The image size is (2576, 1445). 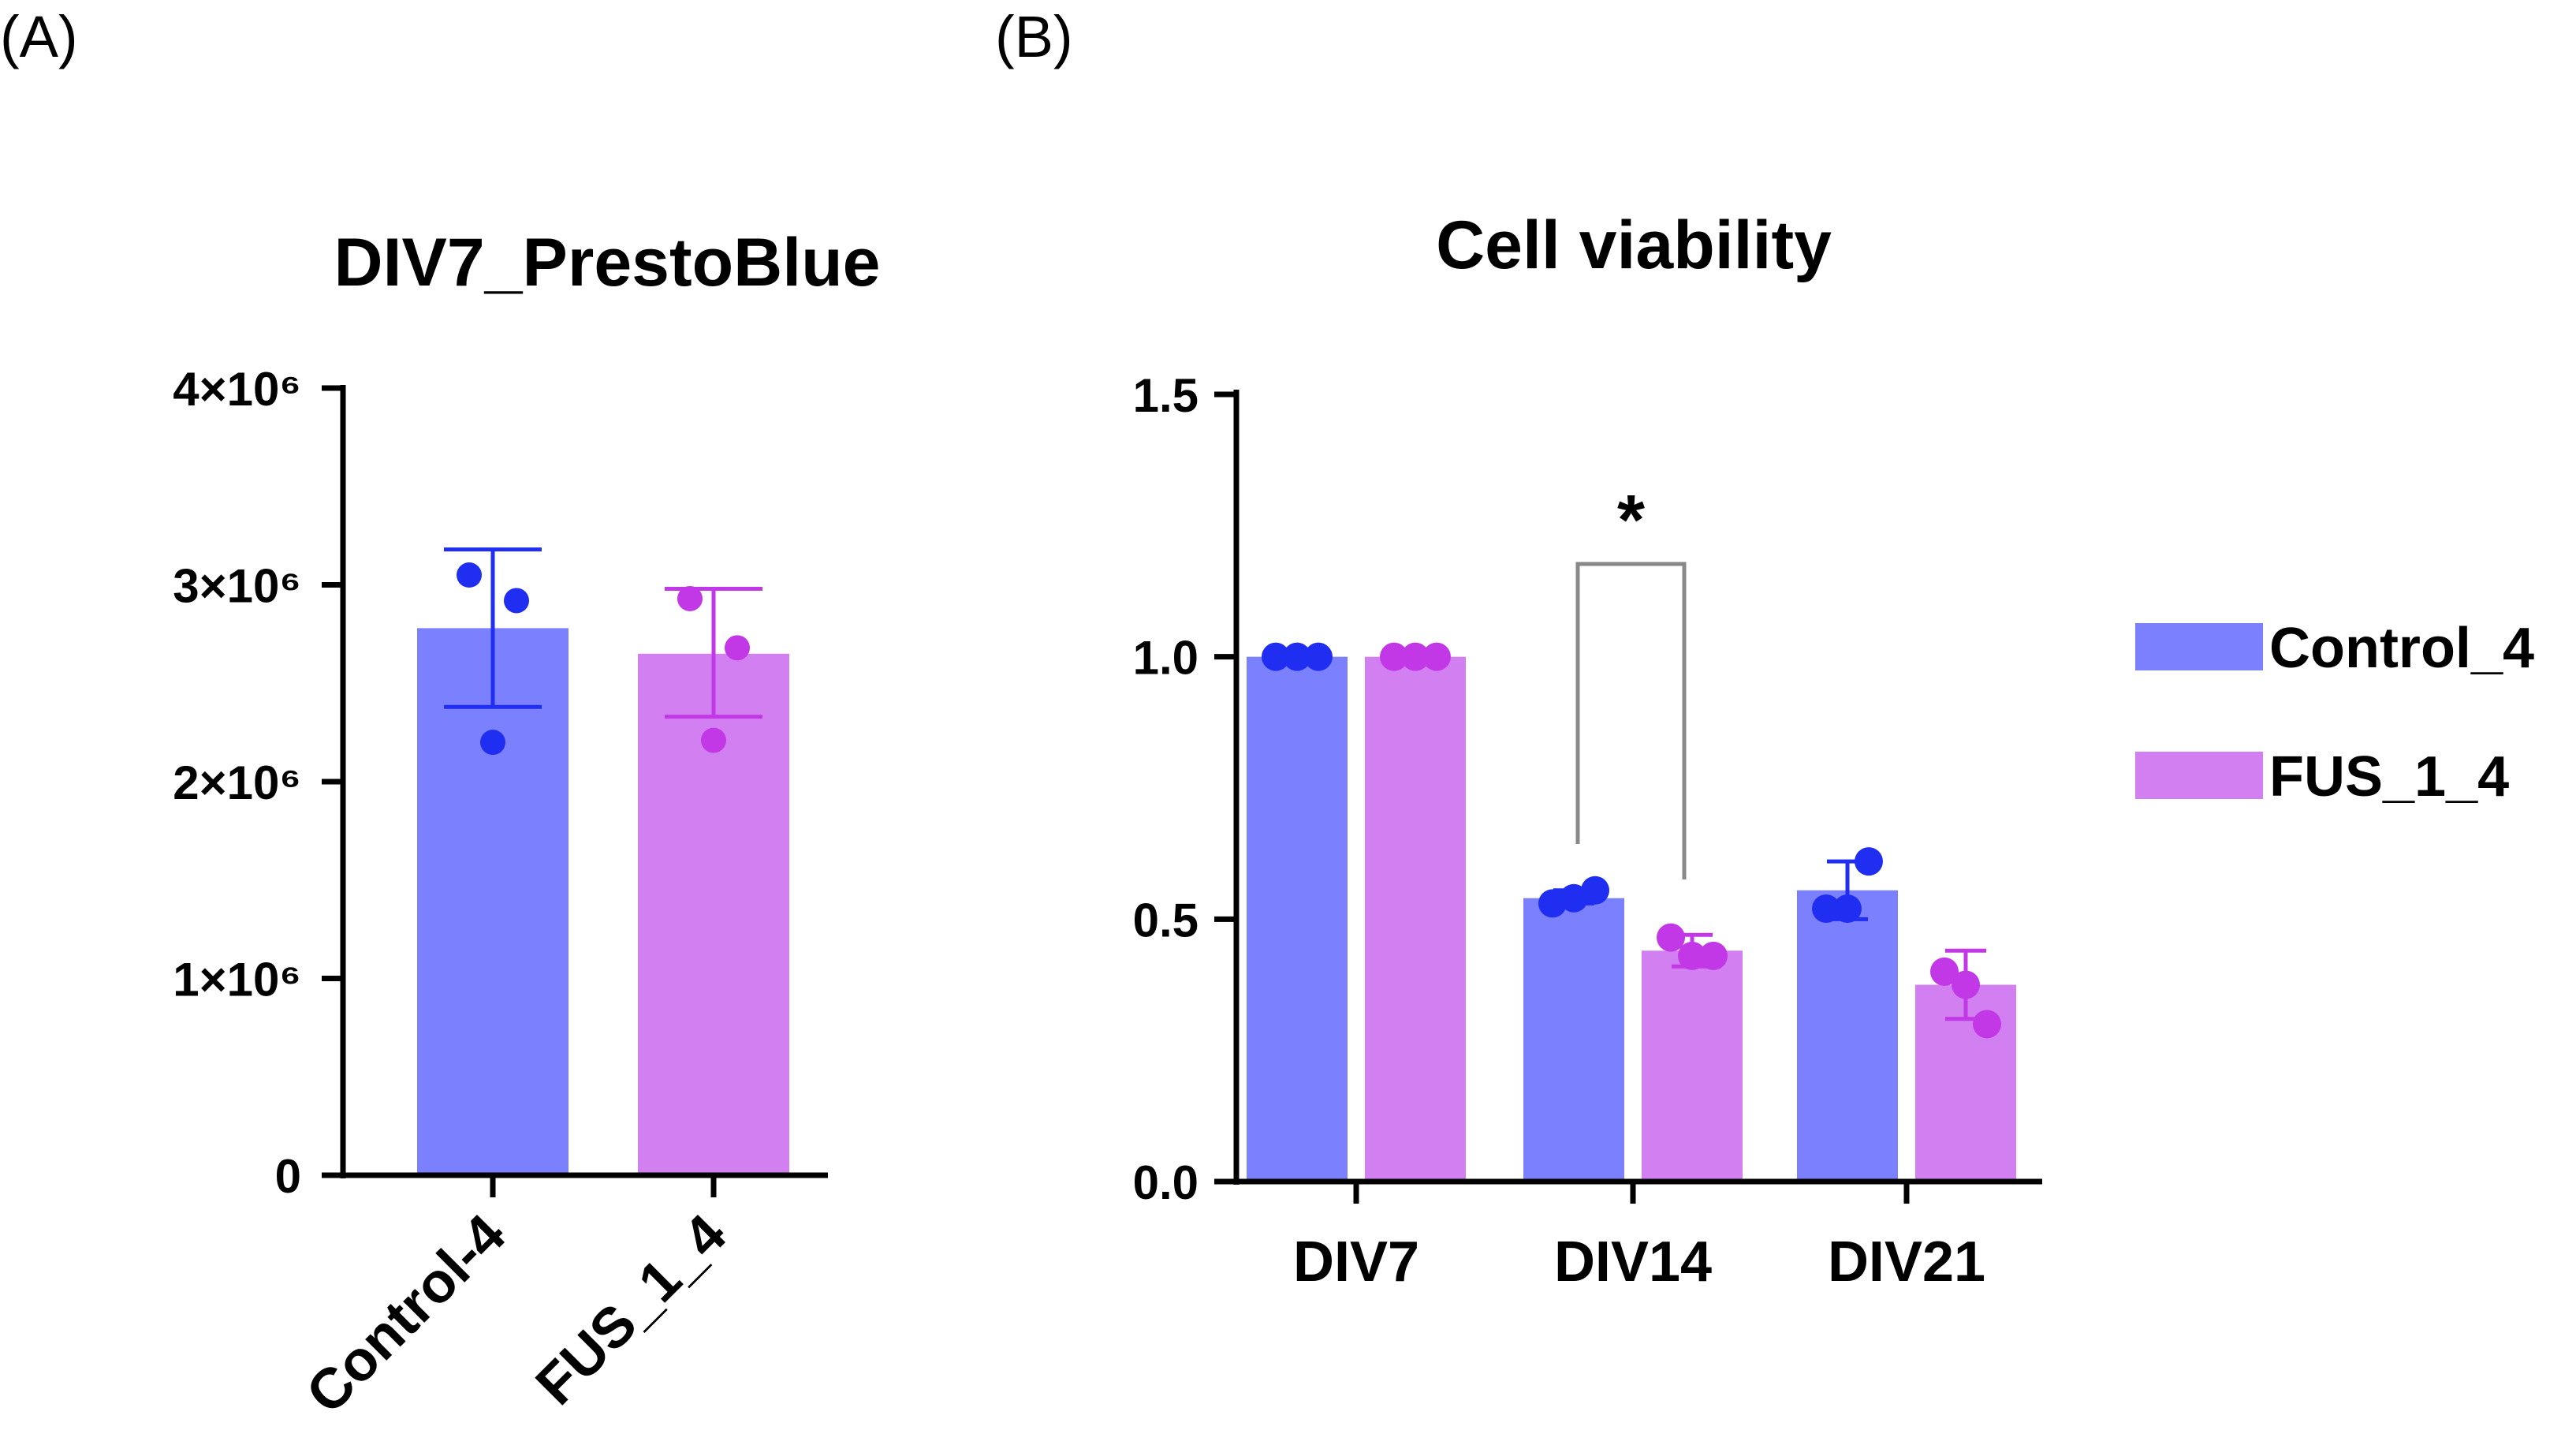 I want to click on y-tick-label: 4×10⁶, so click(x=237, y=389).